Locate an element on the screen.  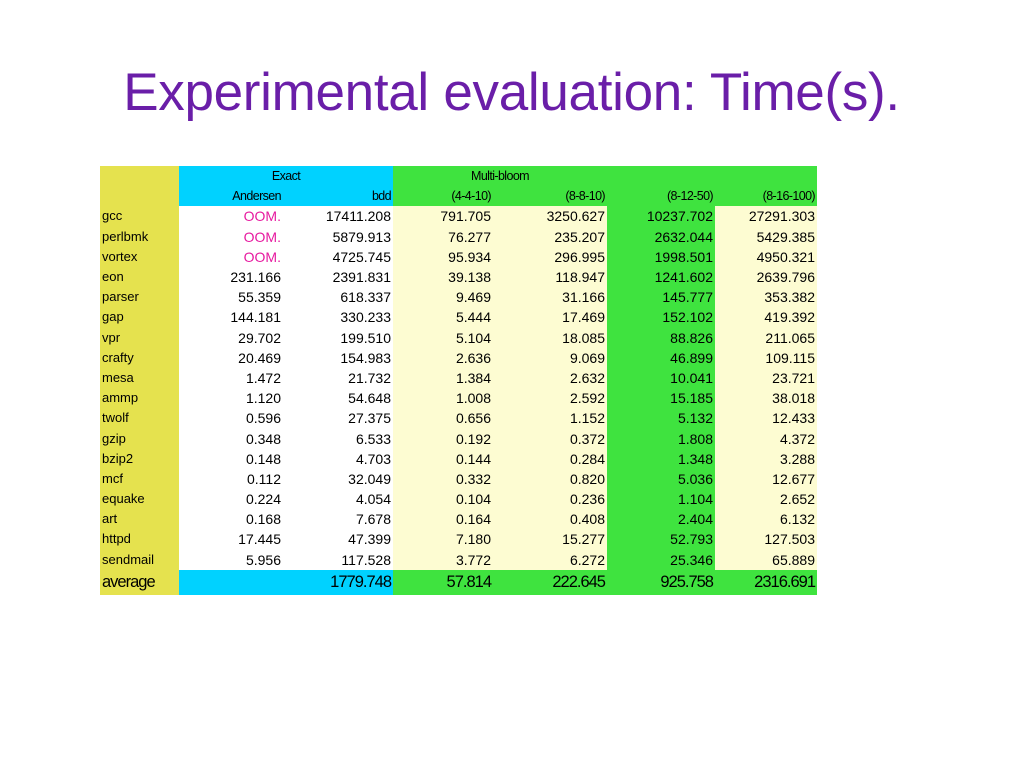
table-cell: 21.732 is located at coordinates (338, 378).